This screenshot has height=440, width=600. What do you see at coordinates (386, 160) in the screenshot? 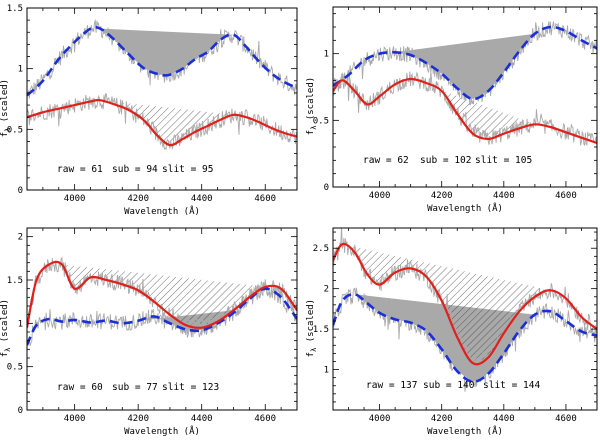
I see `annotation-raw: raw = 62` at bounding box center [386, 160].